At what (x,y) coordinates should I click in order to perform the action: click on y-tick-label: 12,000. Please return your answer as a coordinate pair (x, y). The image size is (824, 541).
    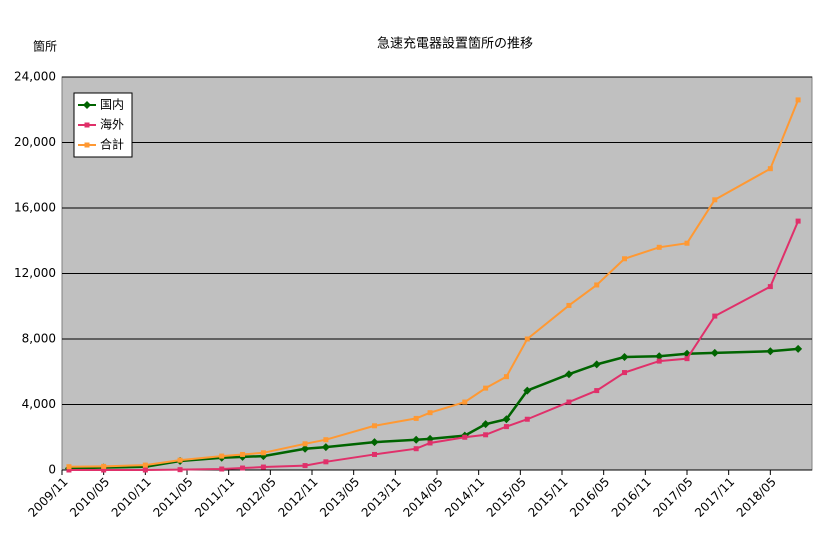
    Looking at the image, I should click on (35, 273).